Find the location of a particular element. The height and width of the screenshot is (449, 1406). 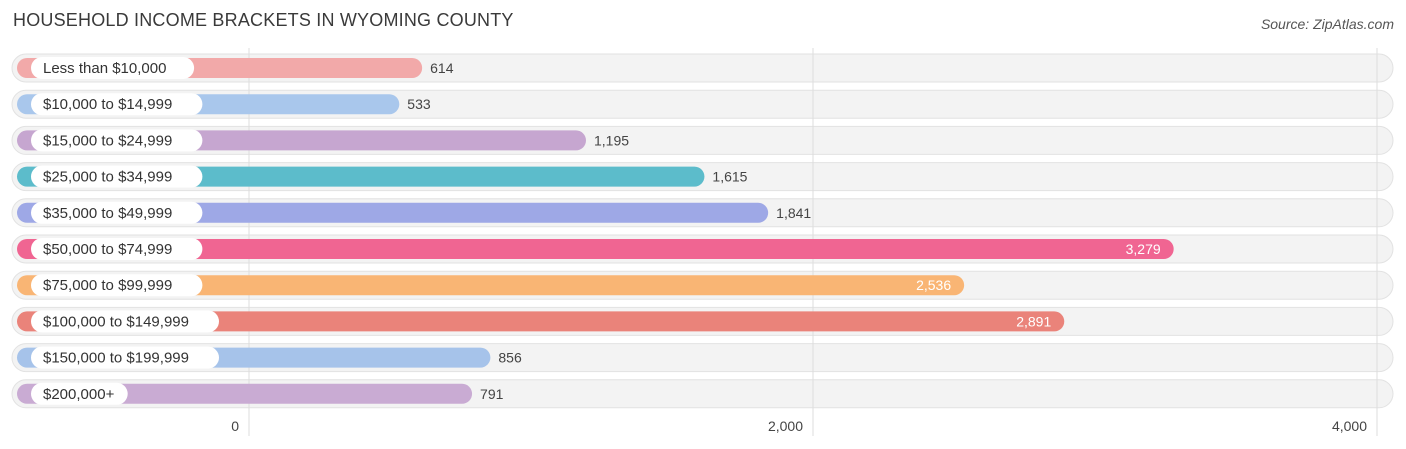

value-label: 533 is located at coordinates (419, 104).